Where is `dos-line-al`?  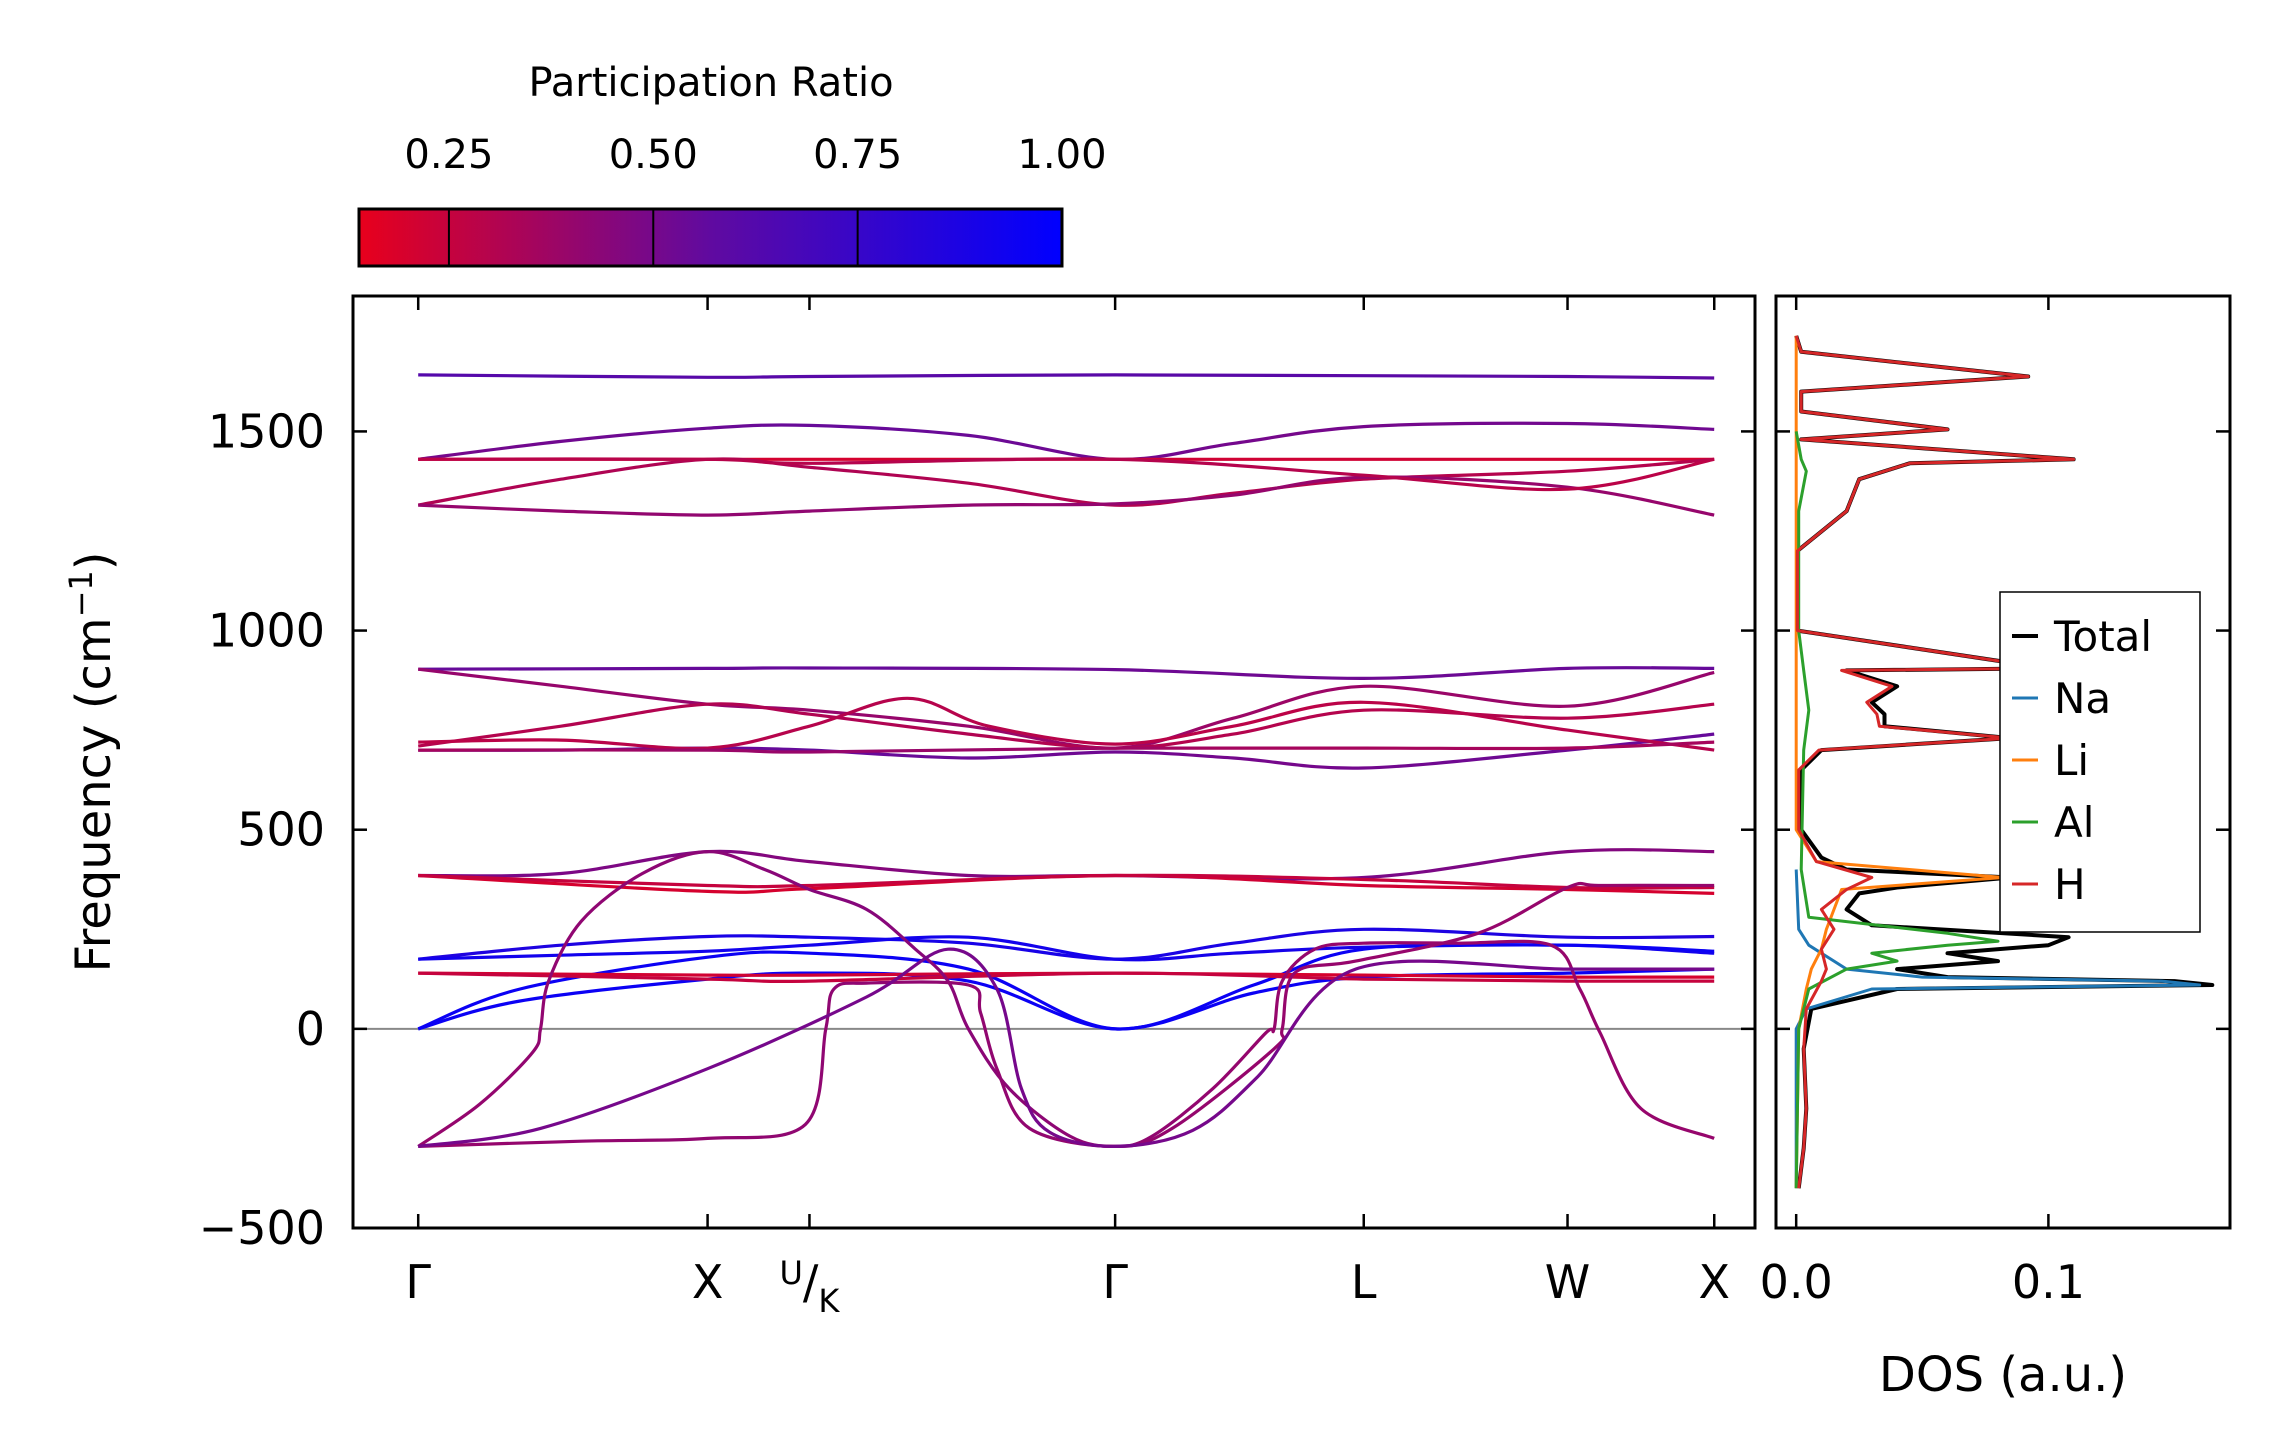 dos-line-al is located at coordinates (1897, 810).